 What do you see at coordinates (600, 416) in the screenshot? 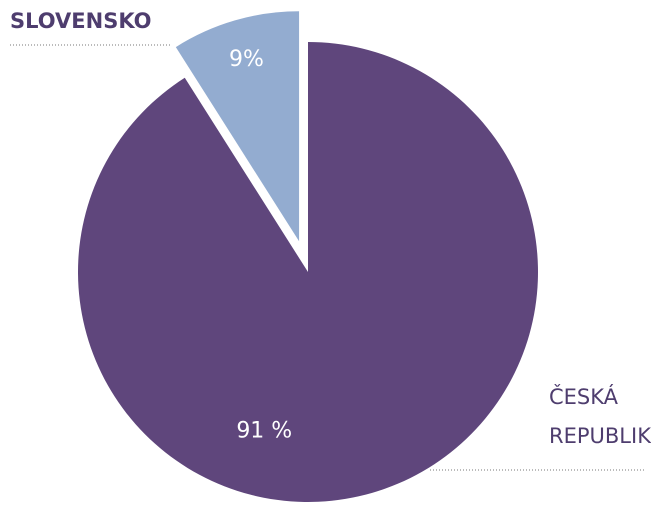
I see `category-label: ČESKÁ REPUBLIKA` at bounding box center [600, 416].